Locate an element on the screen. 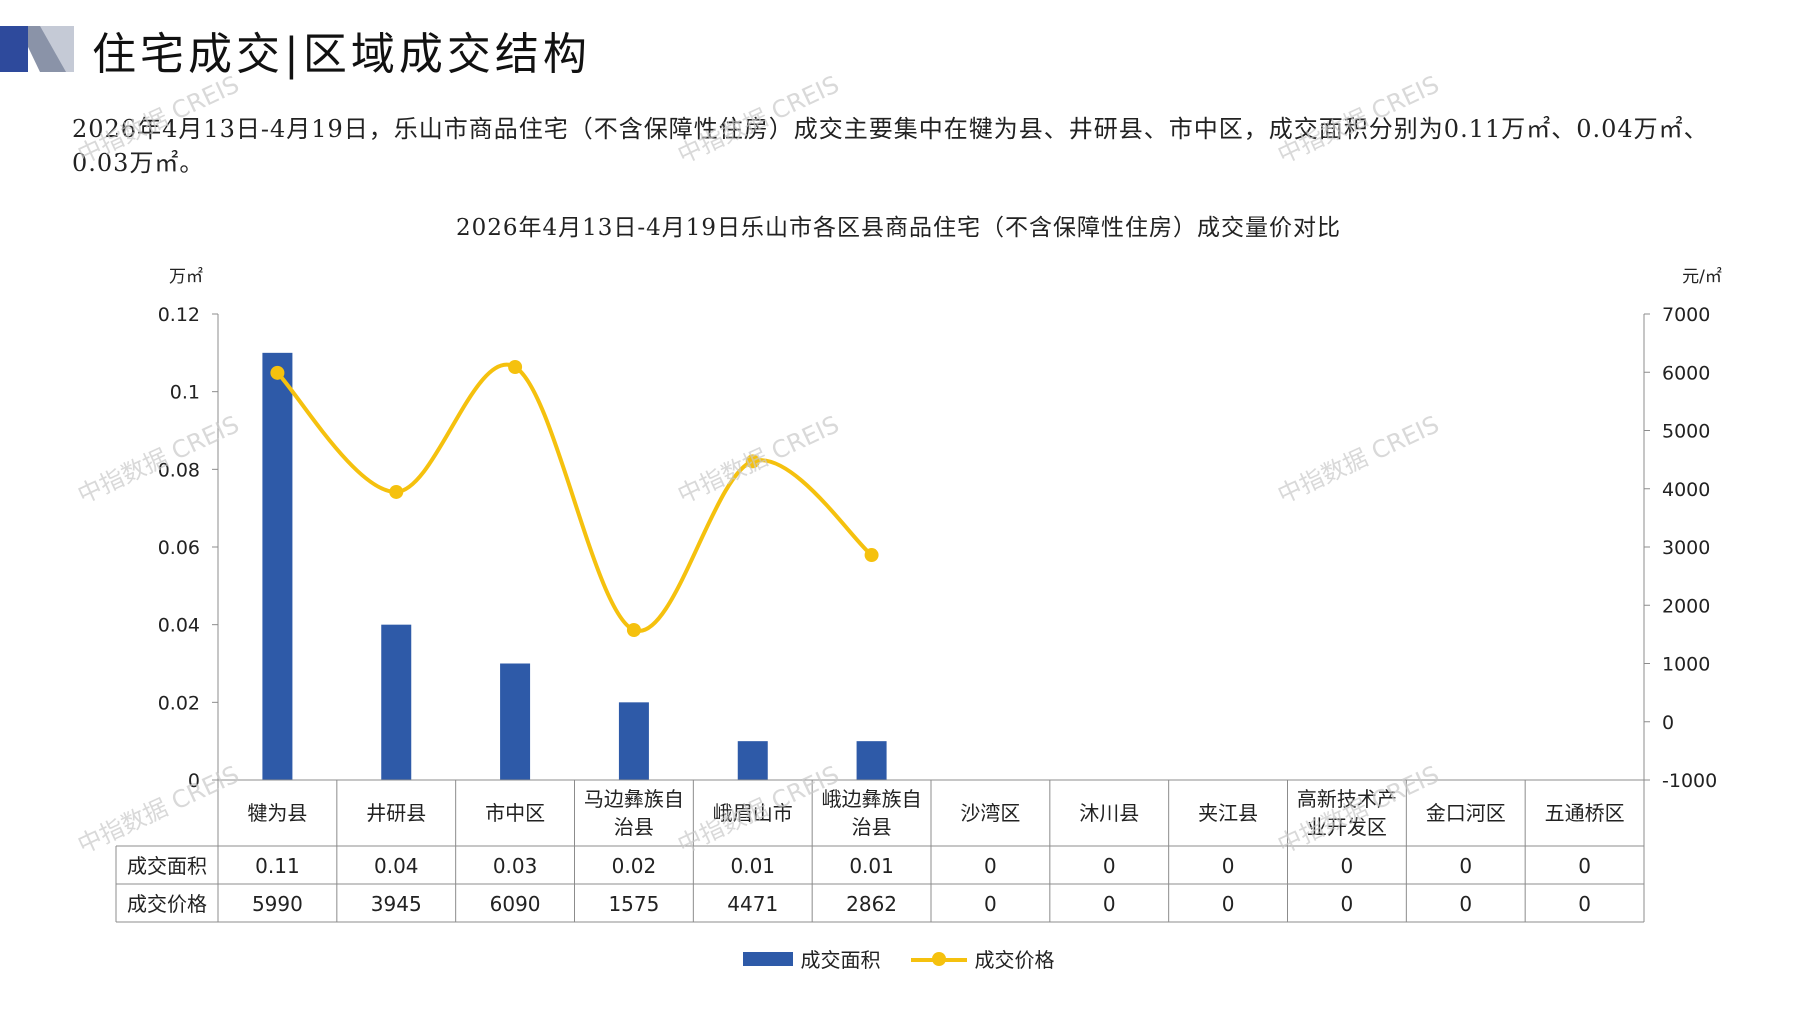 Image resolution: width=1797 pixels, height=1010 pixels. price-point-井研县 is located at coordinates (396, 491).